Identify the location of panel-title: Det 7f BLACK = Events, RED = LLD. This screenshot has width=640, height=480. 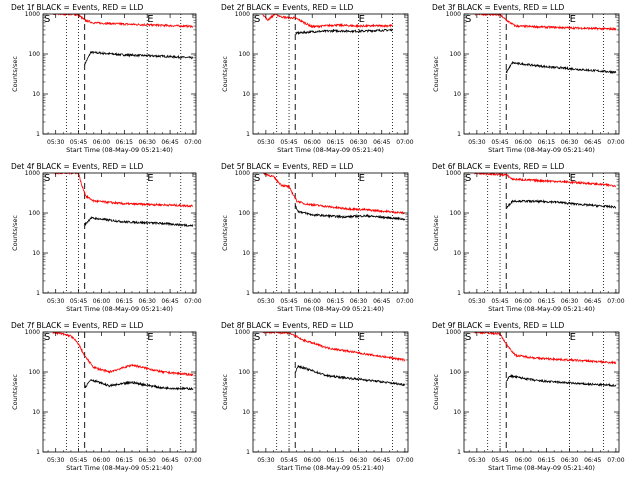
(77, 325).